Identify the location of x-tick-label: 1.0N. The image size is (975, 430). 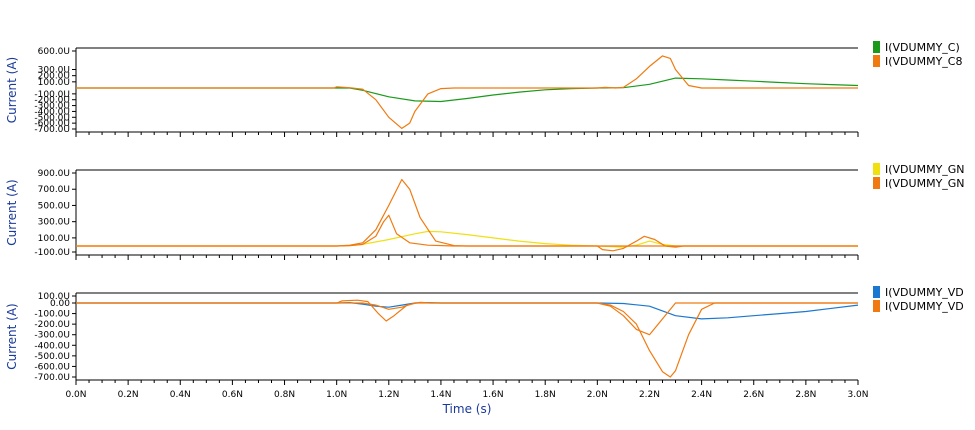
(336, 395).